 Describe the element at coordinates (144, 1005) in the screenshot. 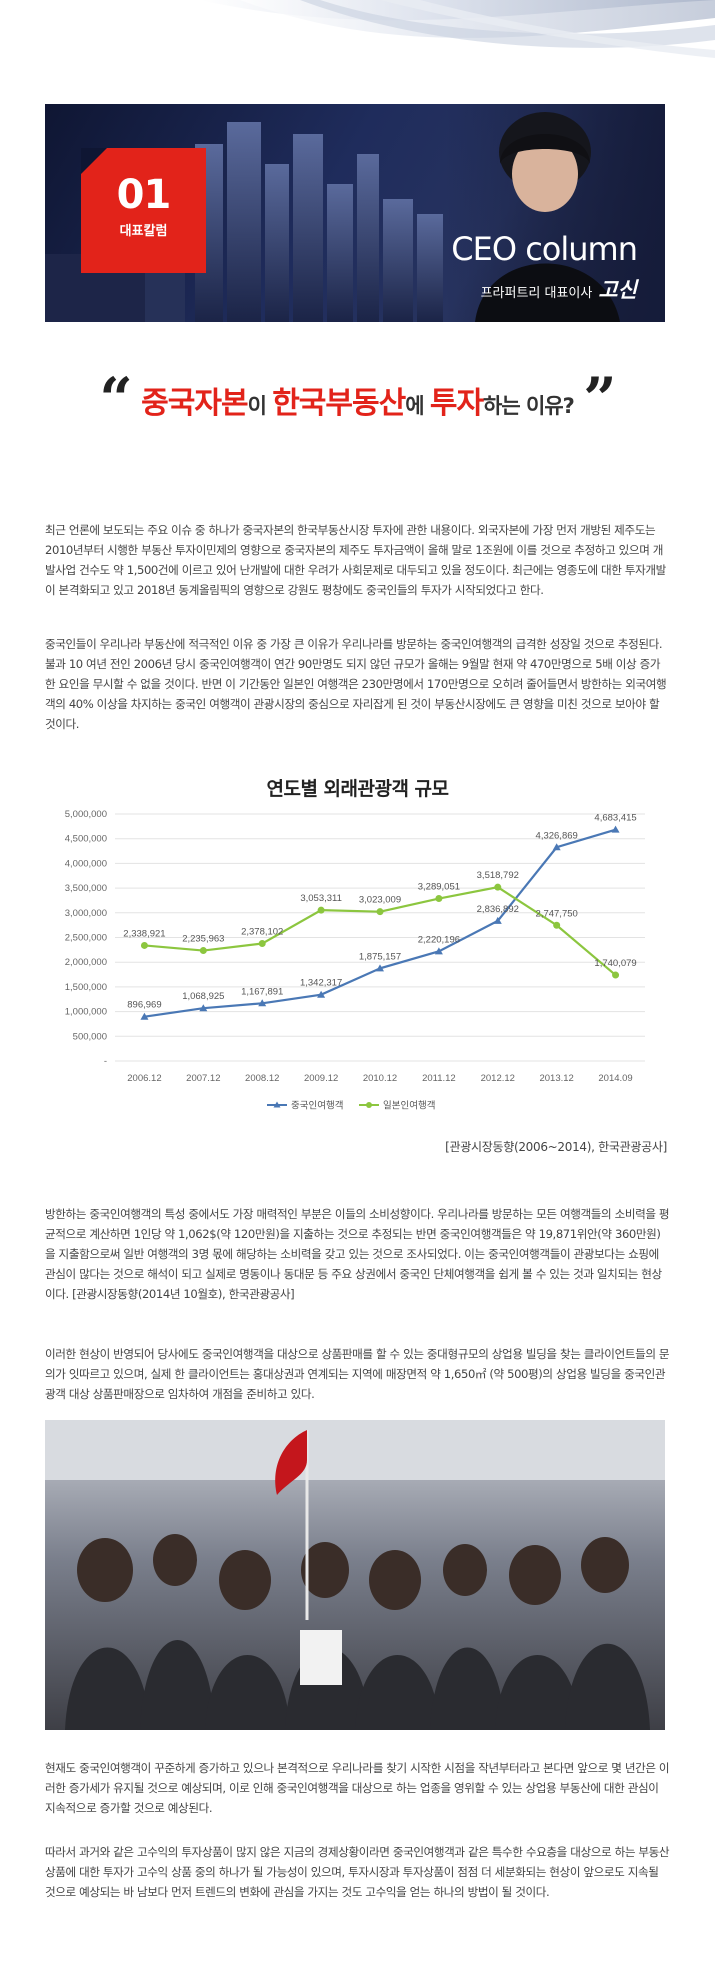

I see `data-label: 896,969` at that location.